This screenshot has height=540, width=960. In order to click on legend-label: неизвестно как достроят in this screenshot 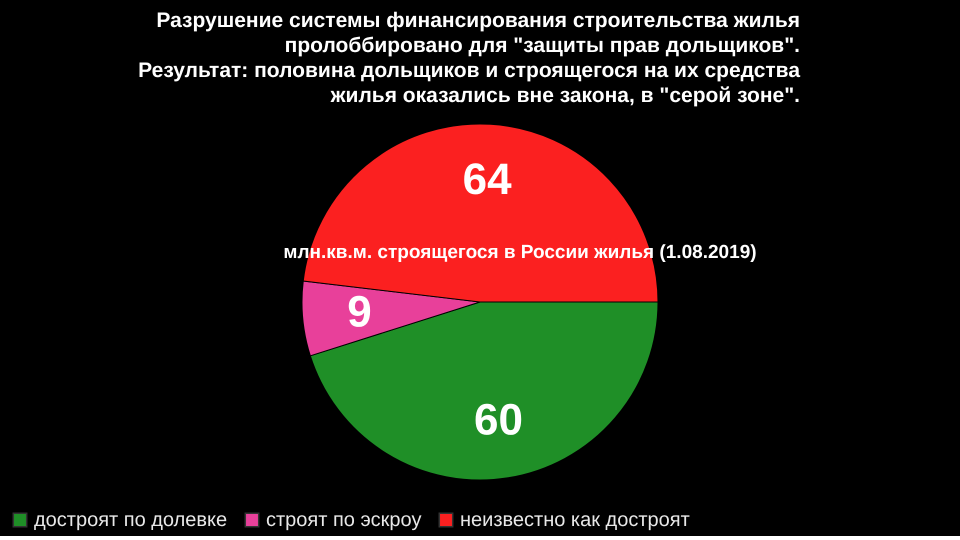, I will do `click(575, 520)`.